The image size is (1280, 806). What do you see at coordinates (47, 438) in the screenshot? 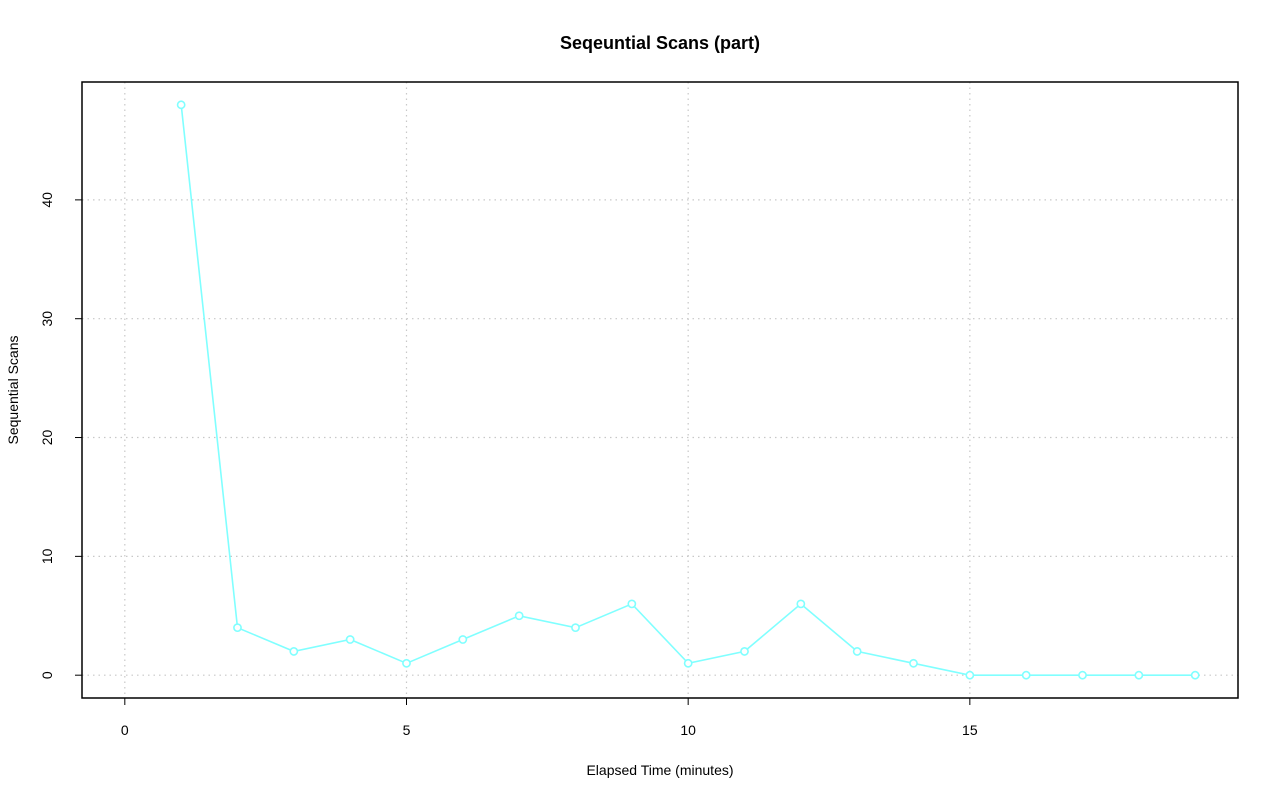
I see `y-tick-label: 20` at bounding box center [47, 438].